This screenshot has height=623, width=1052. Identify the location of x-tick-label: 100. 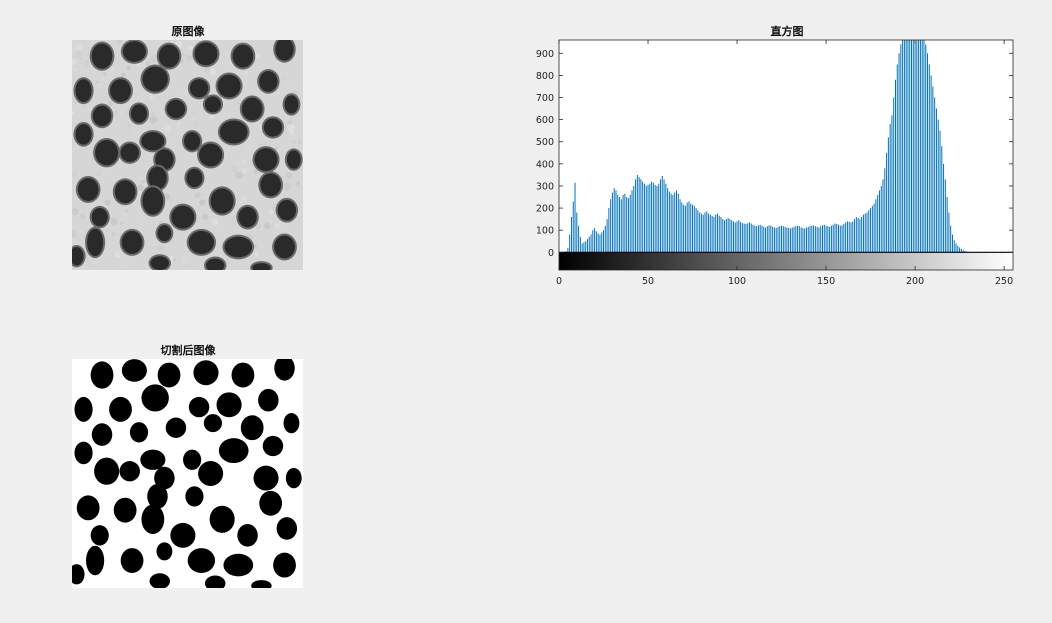
(737, 281).